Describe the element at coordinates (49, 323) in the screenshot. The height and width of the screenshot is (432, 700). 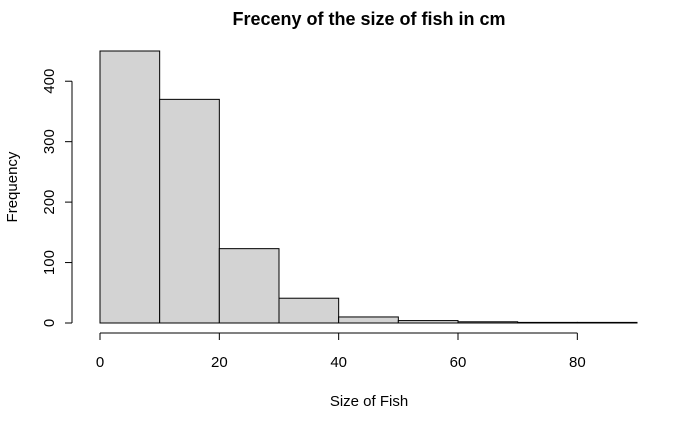
I see `y-tick-label: 0` at that location.